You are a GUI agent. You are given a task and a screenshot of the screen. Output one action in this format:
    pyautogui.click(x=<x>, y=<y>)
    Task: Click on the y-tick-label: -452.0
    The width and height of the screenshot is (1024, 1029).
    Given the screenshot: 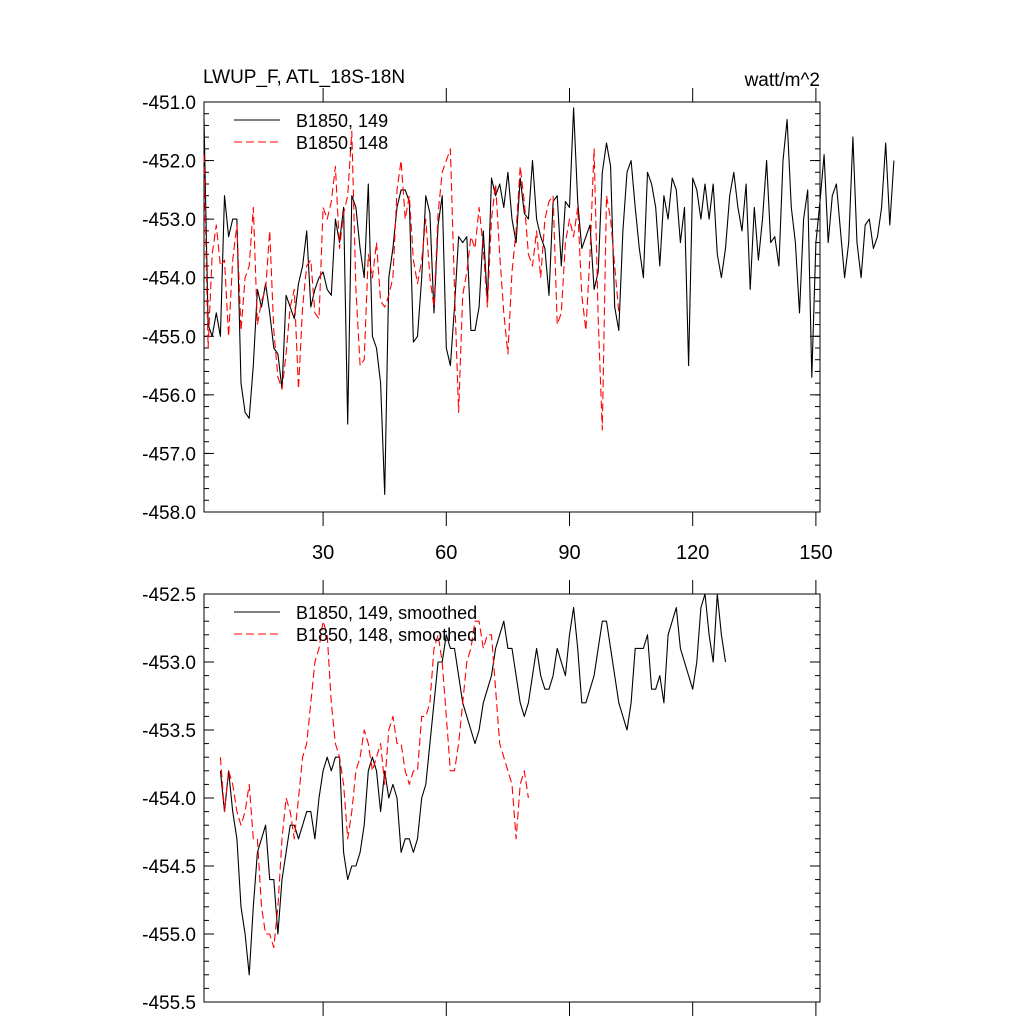 What is the action you would take?
    pyautogui.click(x=169, y=162)
    